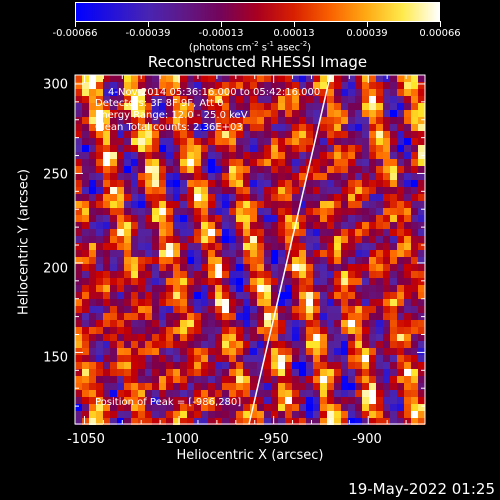 This screenshot has height=500, width=500. Describe the element at coordinates (221, 33) in the screenshot. I see `colorbar-label: -0.00013` at that location.